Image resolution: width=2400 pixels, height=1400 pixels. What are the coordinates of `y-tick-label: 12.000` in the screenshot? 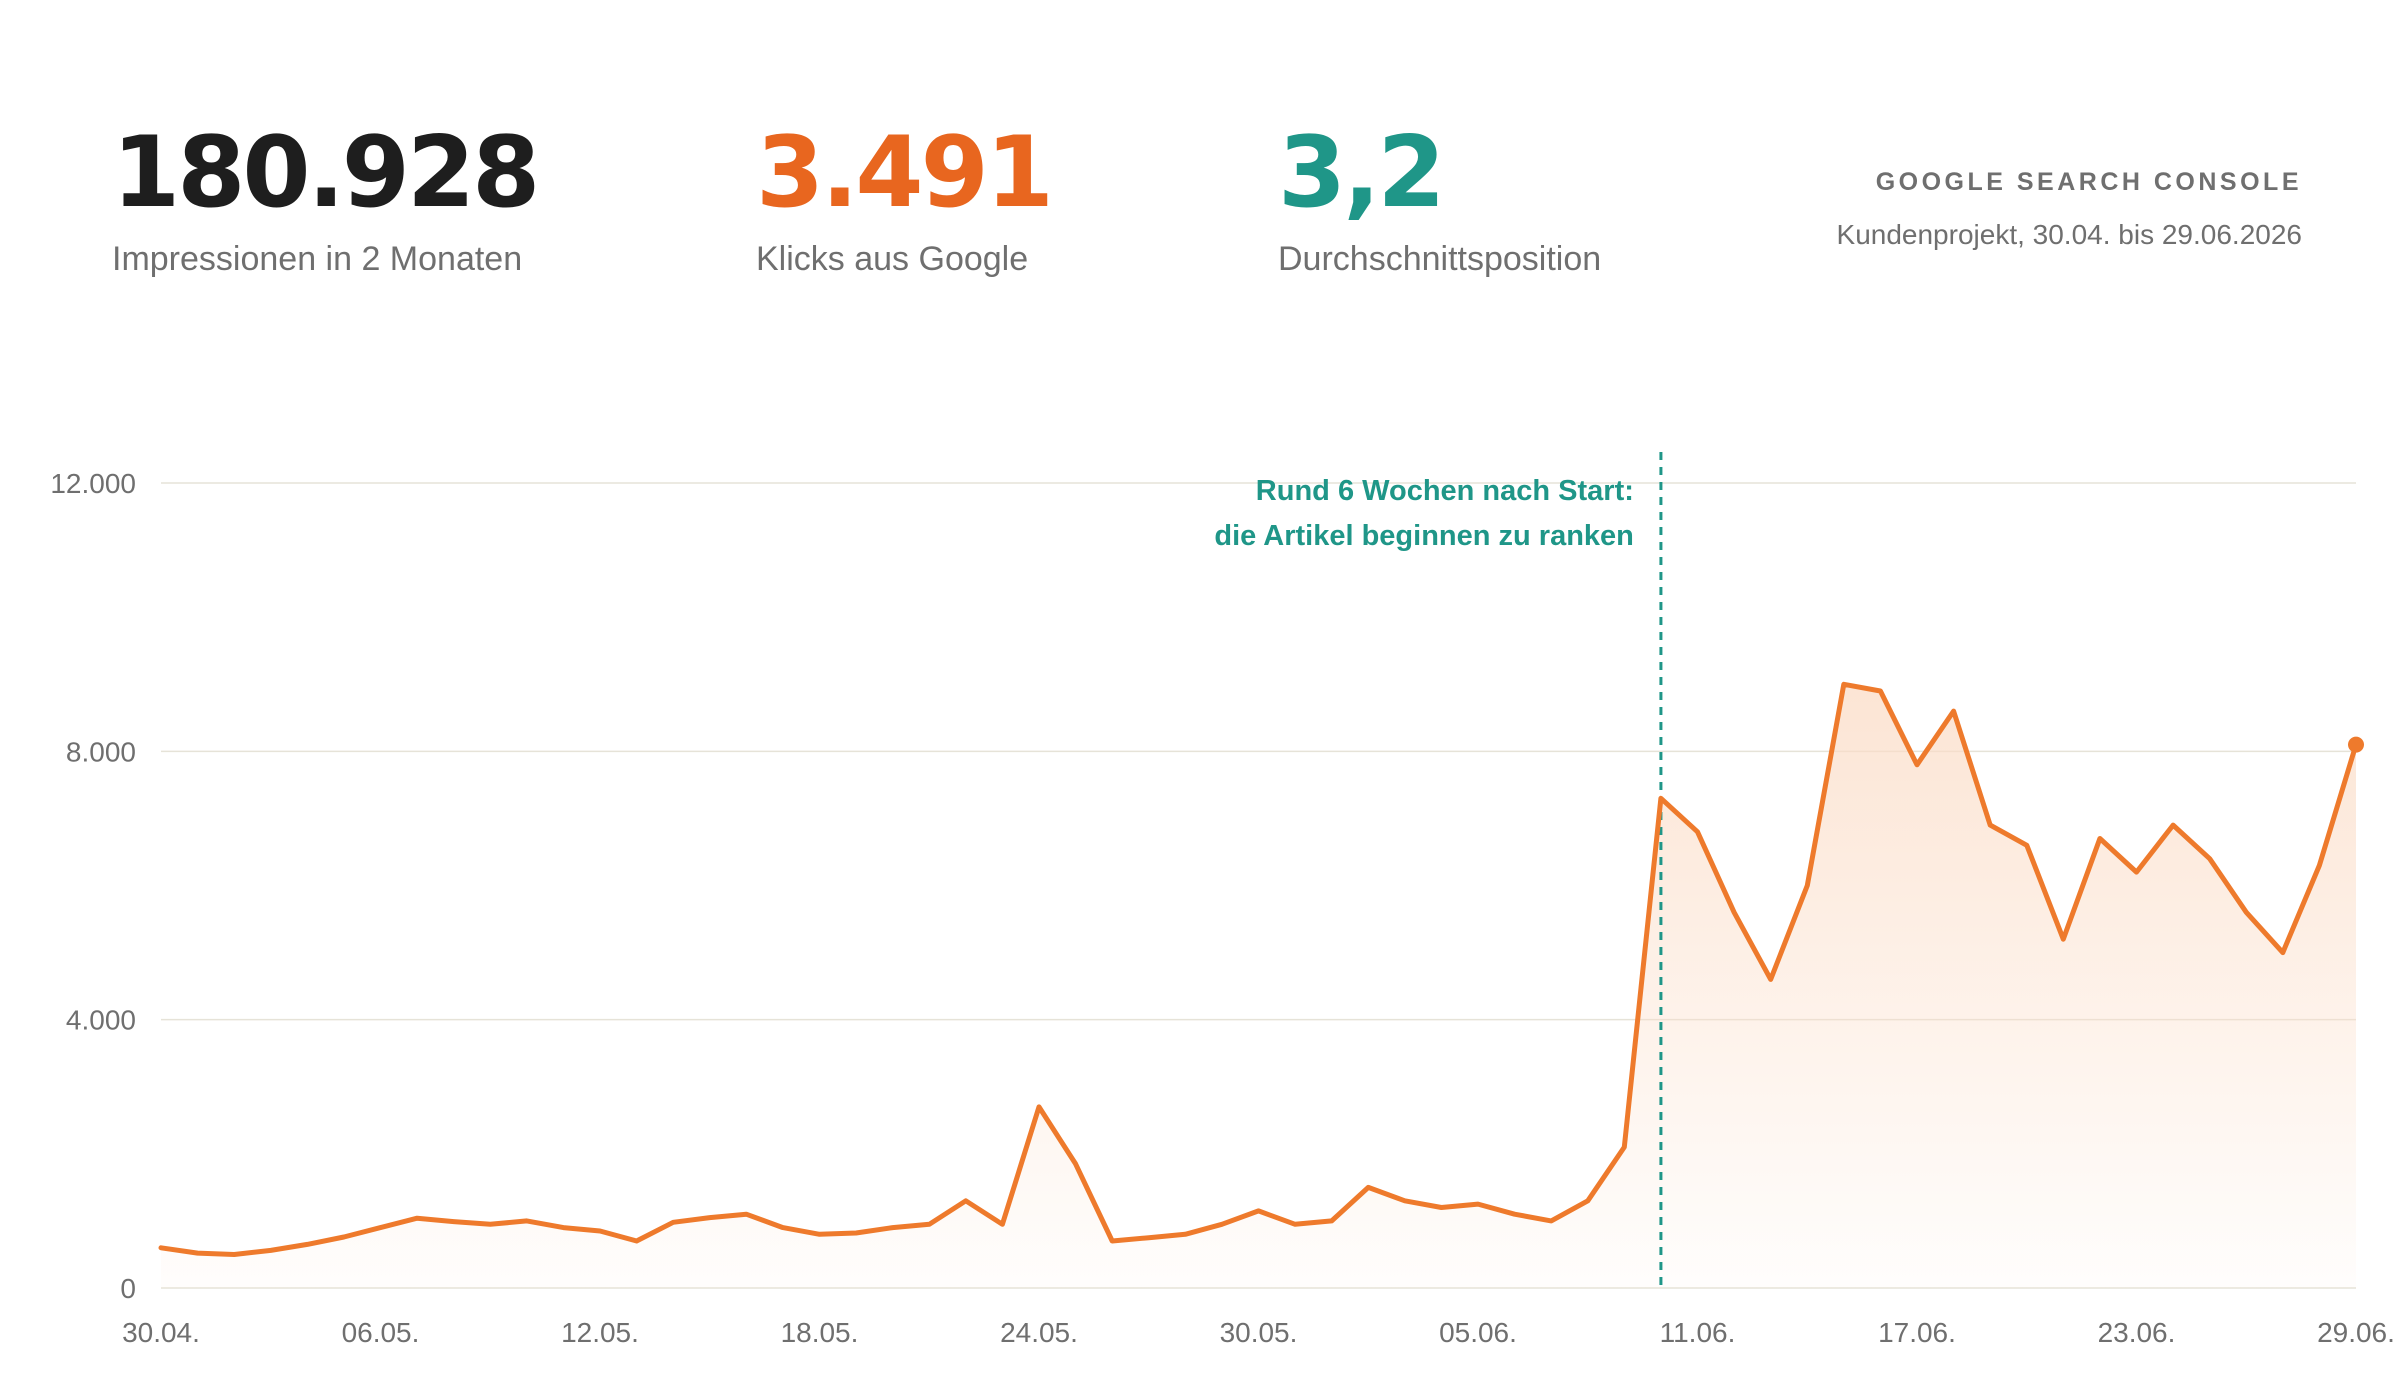 It's located at (93, 483).